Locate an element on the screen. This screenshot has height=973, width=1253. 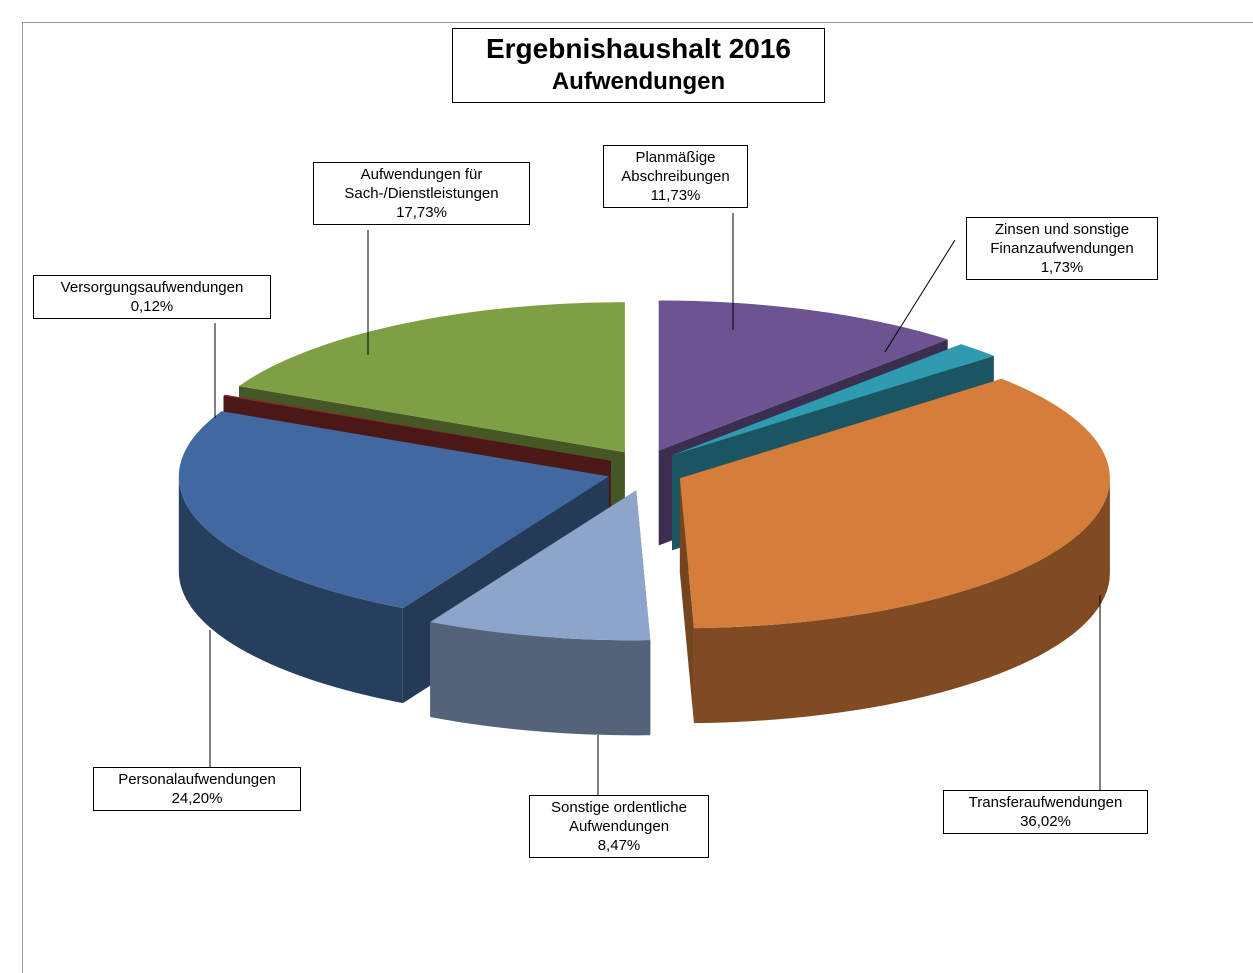
data-label: Personalaufwendungen 24,20% is located at coordinates (197, 789).